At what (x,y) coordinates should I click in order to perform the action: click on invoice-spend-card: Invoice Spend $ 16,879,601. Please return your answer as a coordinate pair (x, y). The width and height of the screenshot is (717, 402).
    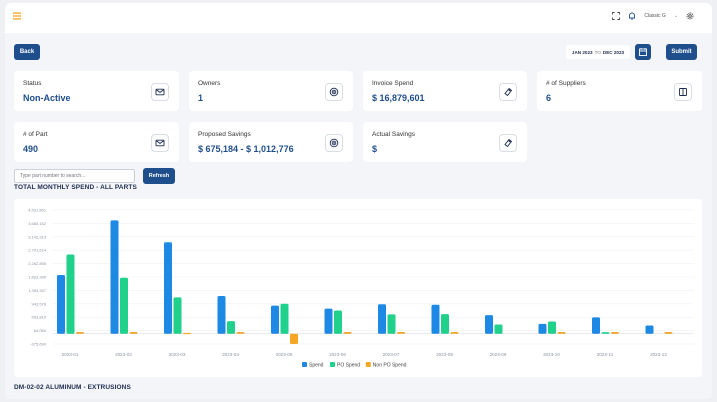
    Looking at the image, I should click on (445, 91).